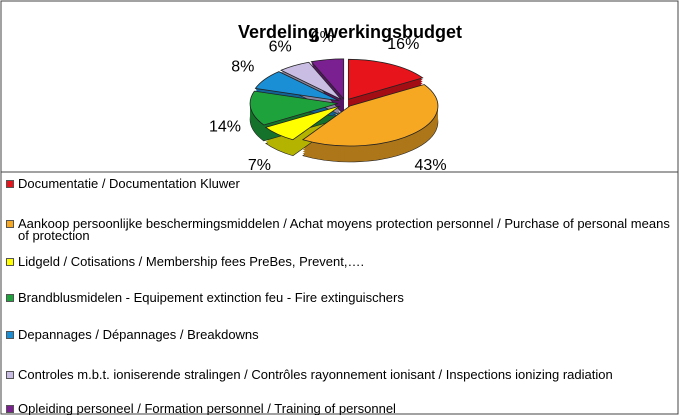 This screenshot has height=415, width=679. What do you see at coordinates (242, 67) in the screenshot?
I see `data-label: 8%` at bounding box center [242, 67].